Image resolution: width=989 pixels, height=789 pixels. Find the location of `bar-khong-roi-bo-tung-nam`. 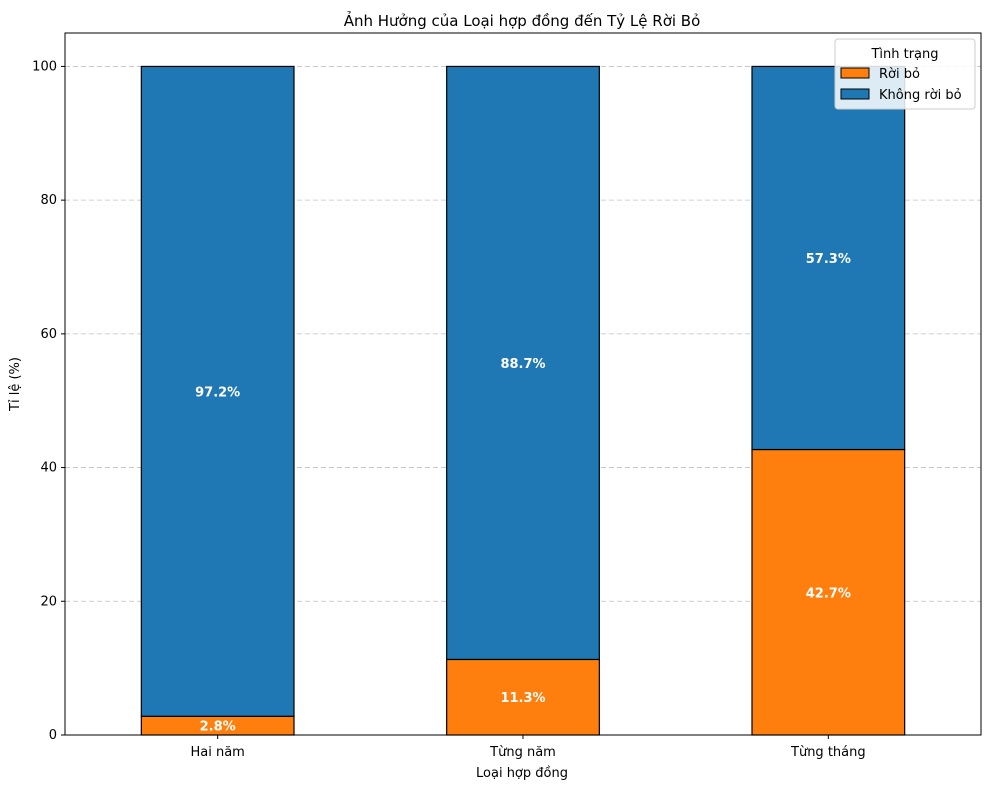

bar-khong-roi-bo-tung-nam is located at coordinates (523, 363).